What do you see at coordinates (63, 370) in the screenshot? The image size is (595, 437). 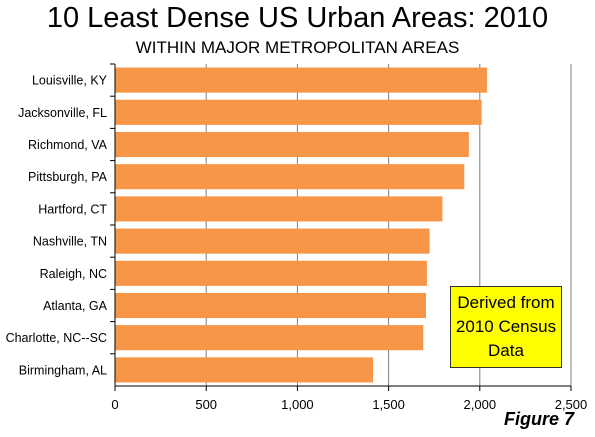 I see `category-label: Birmingham, AL` at bounding box center [63, 370].